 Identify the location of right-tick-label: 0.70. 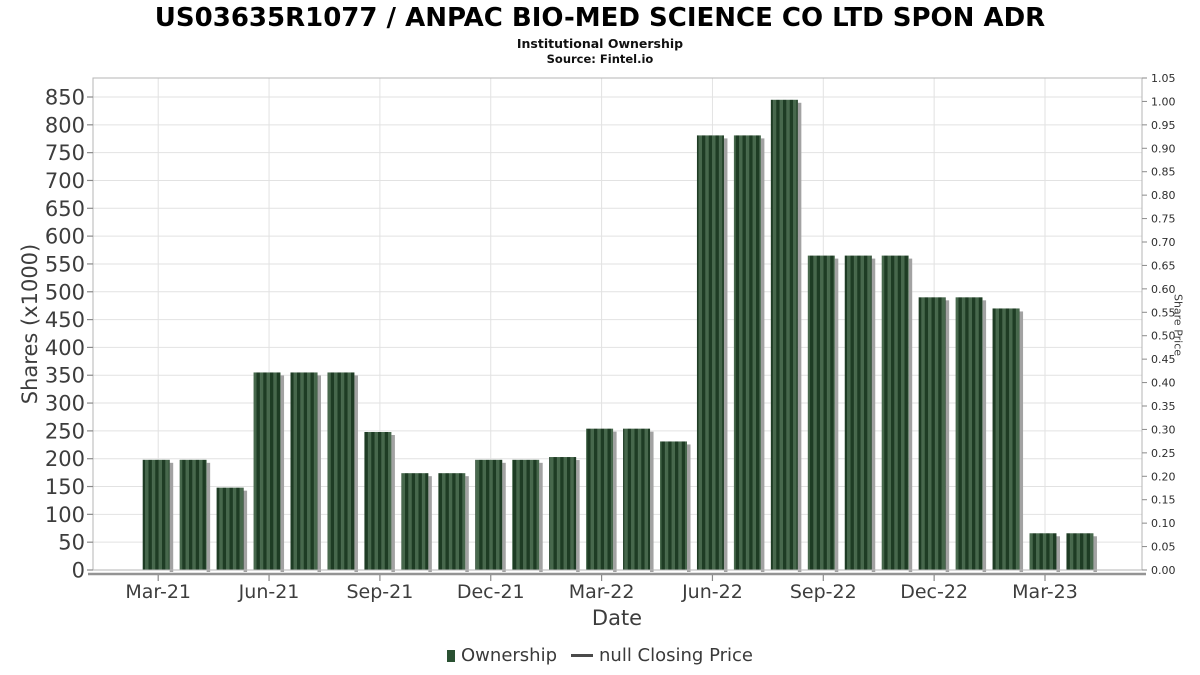
(1163, 242).